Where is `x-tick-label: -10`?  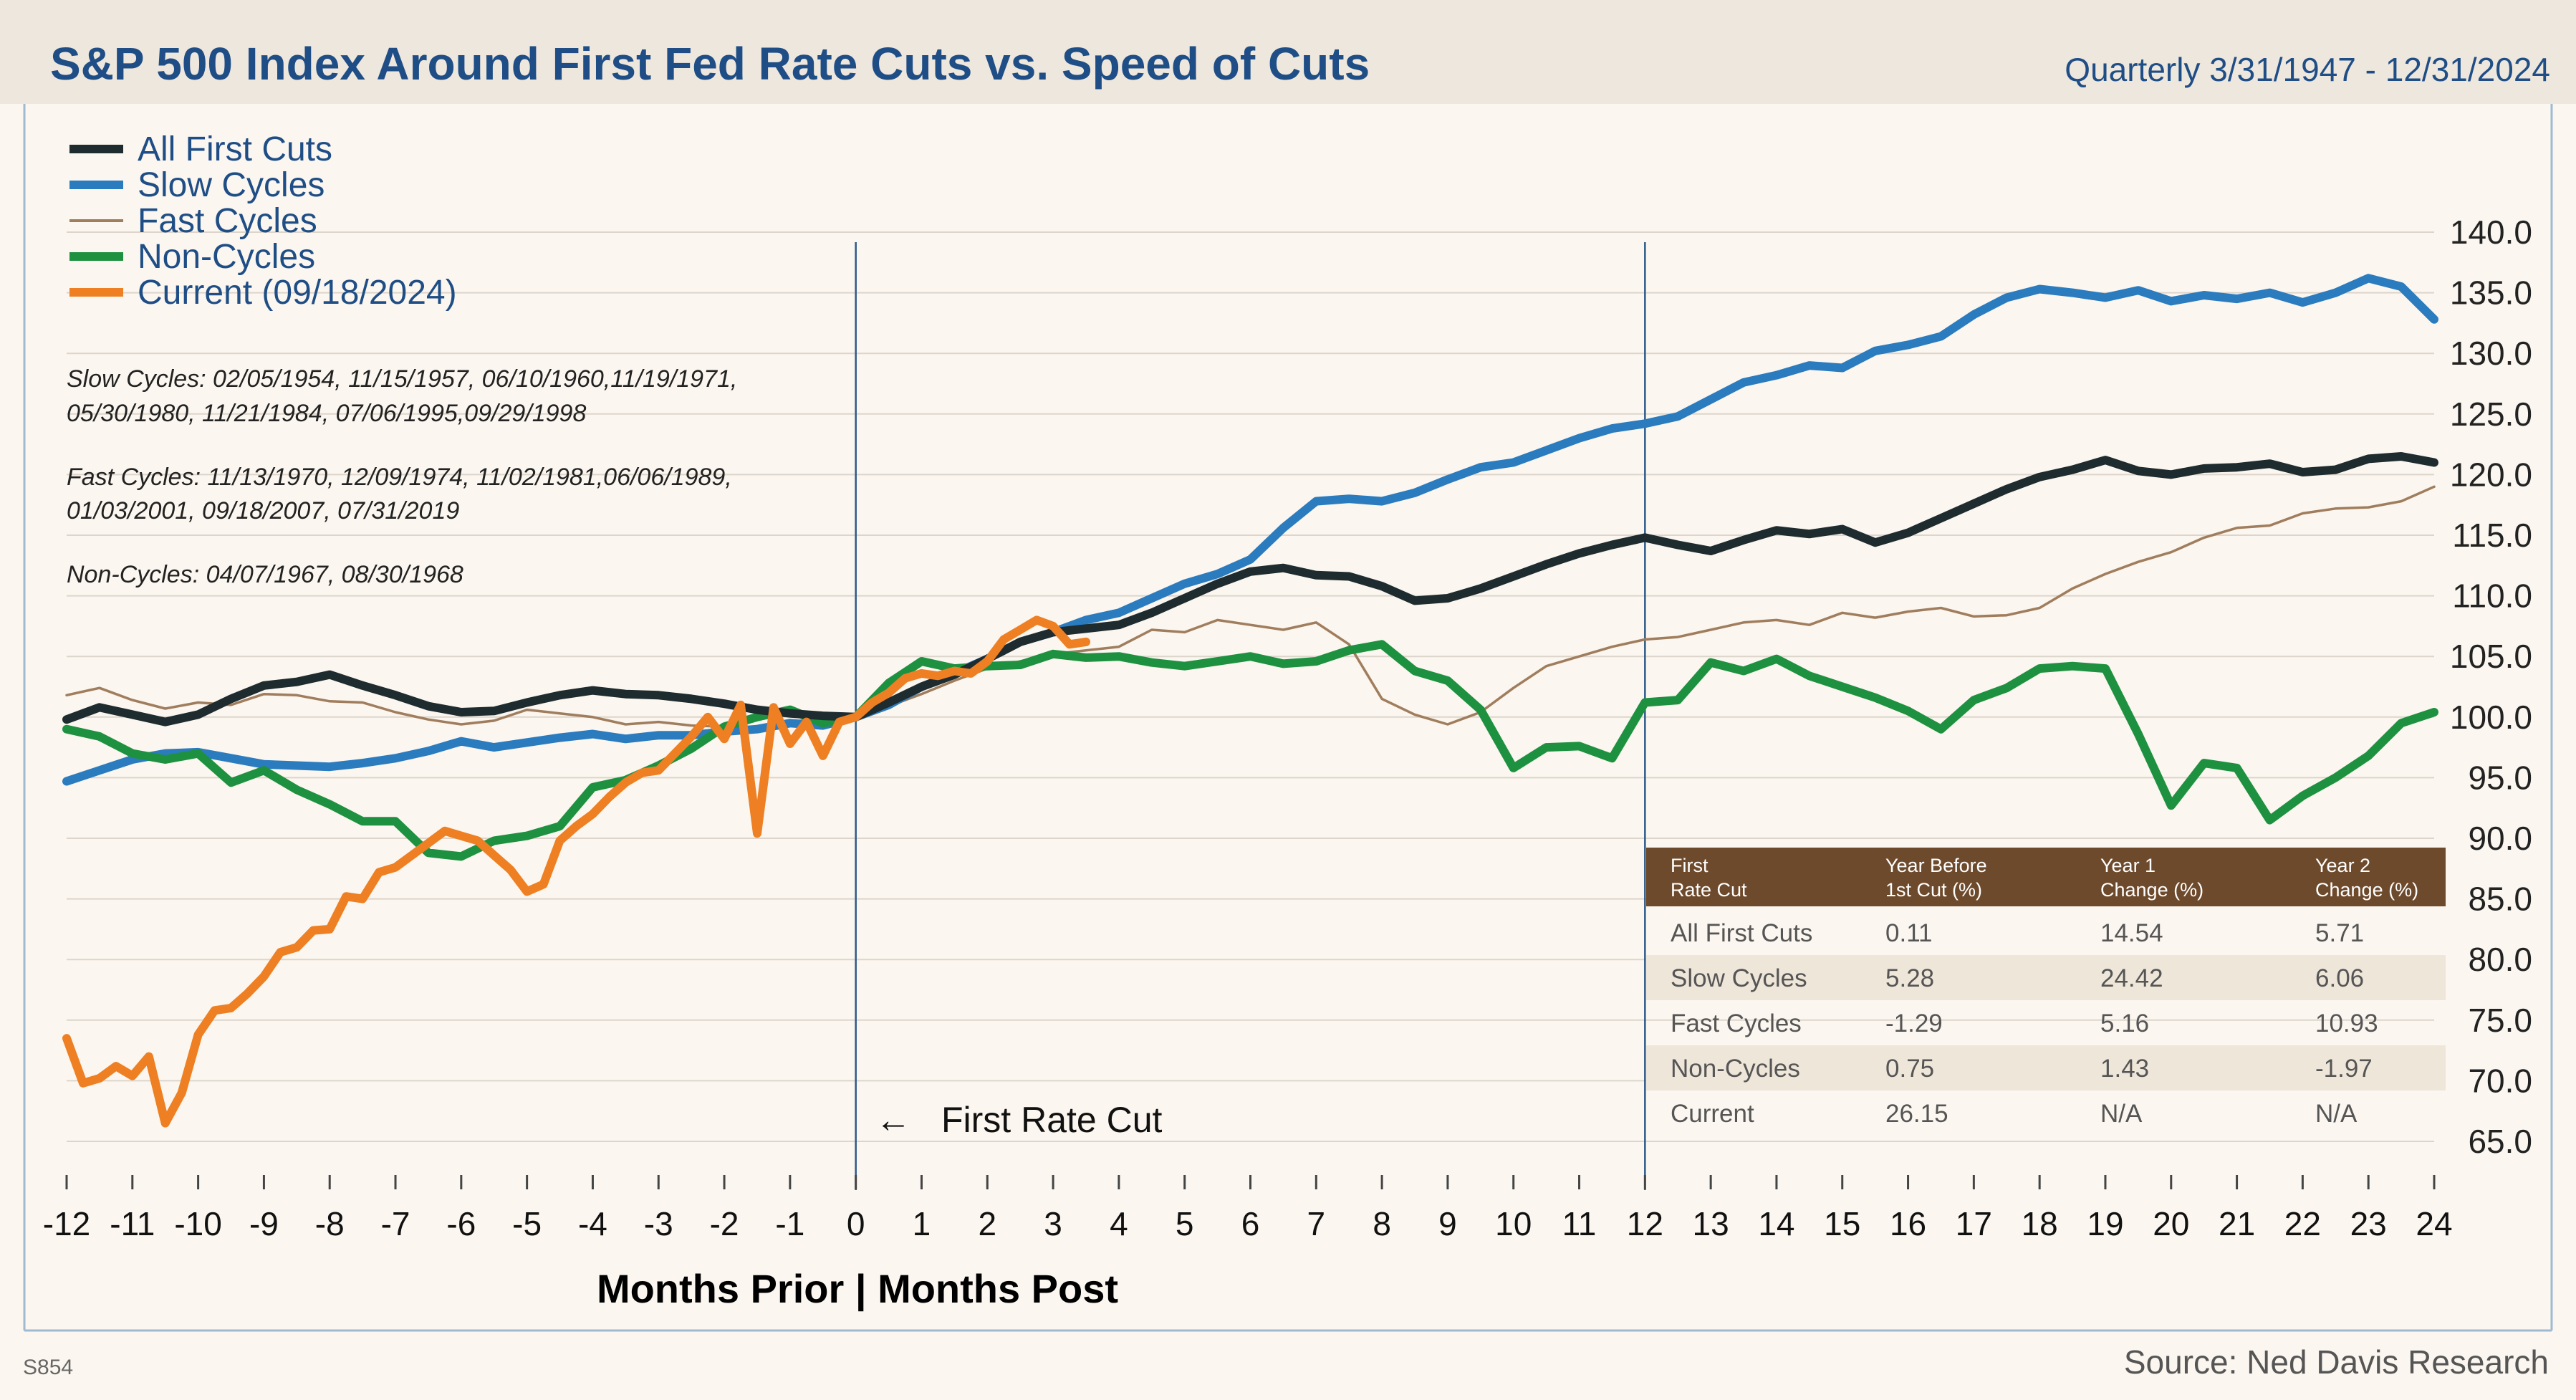 x-tick-label: -10 is located at coordinates (197, 1223).